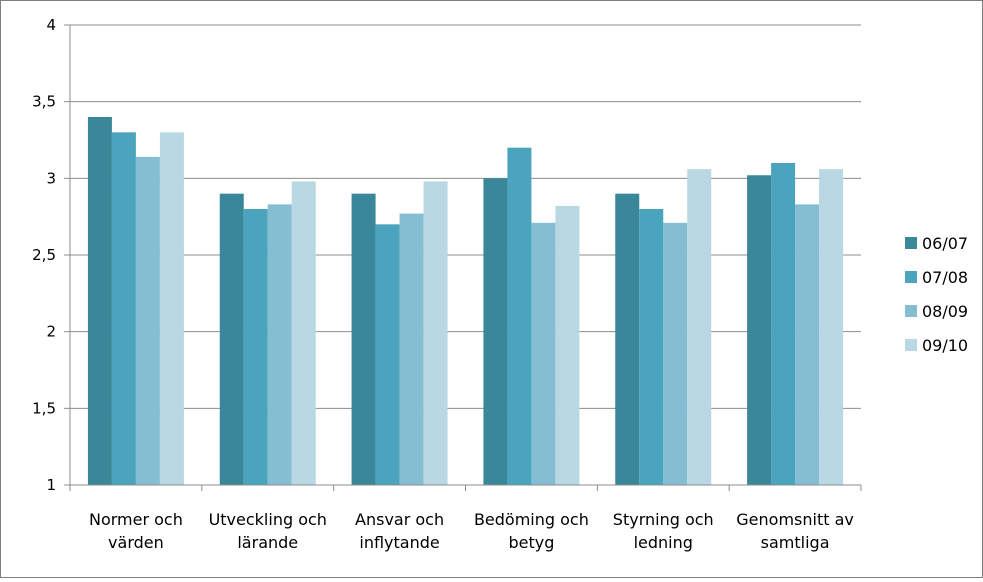 Image resolution: width=983 pixels, height=582 pixels. I want to click on legend: 06/07 07/08 08/09 09/10, so click(936, 294).